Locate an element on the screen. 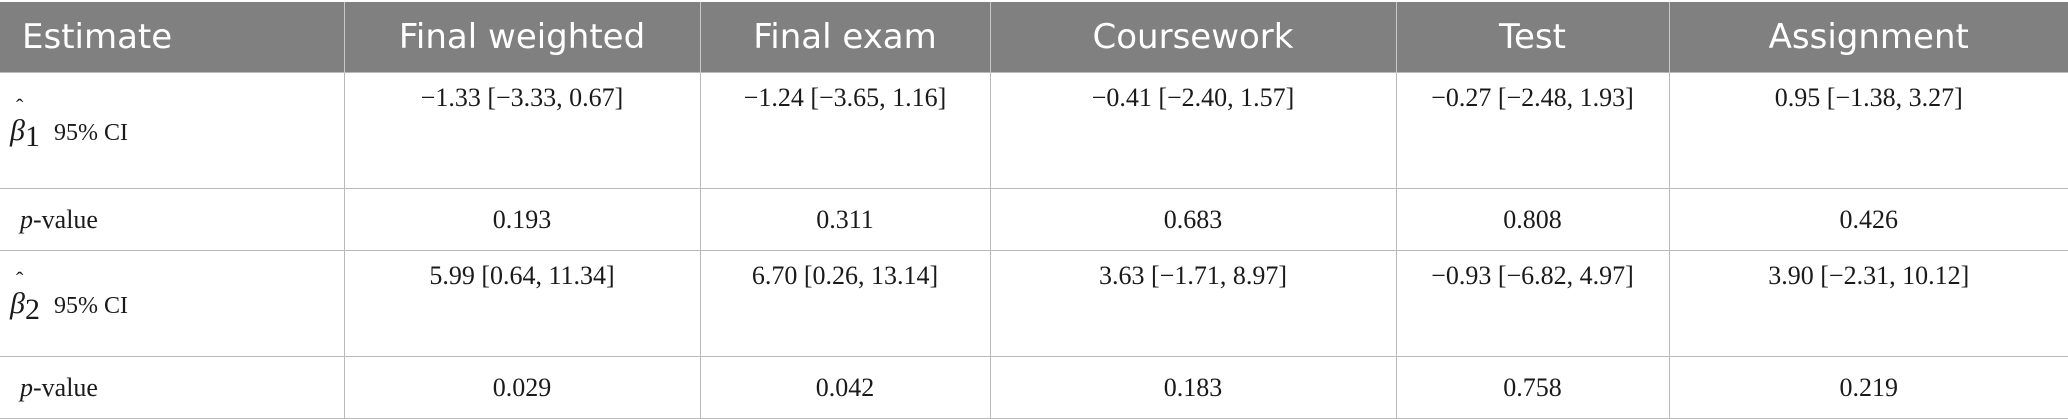  cell-test: −0.27 [−2.48, 1.93] is located at coordinates (1532, 130).